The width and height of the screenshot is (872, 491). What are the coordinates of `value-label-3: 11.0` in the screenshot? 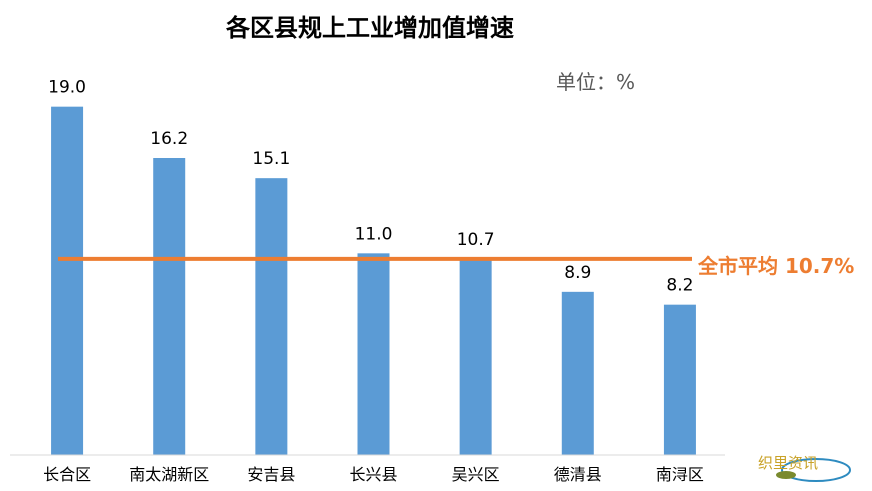 It's located at (374, 234).